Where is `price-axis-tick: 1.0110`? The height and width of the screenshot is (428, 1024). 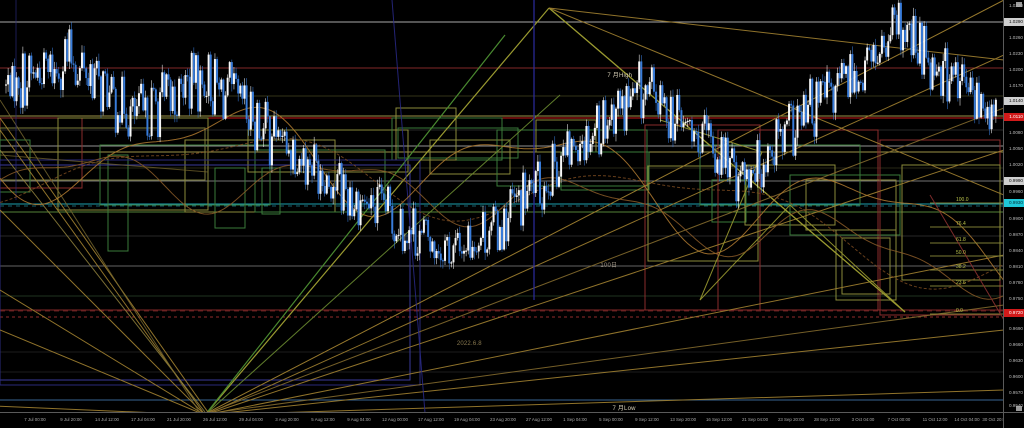
price-axis-tick: 1.0110 is located at coordinates (1014, 117).